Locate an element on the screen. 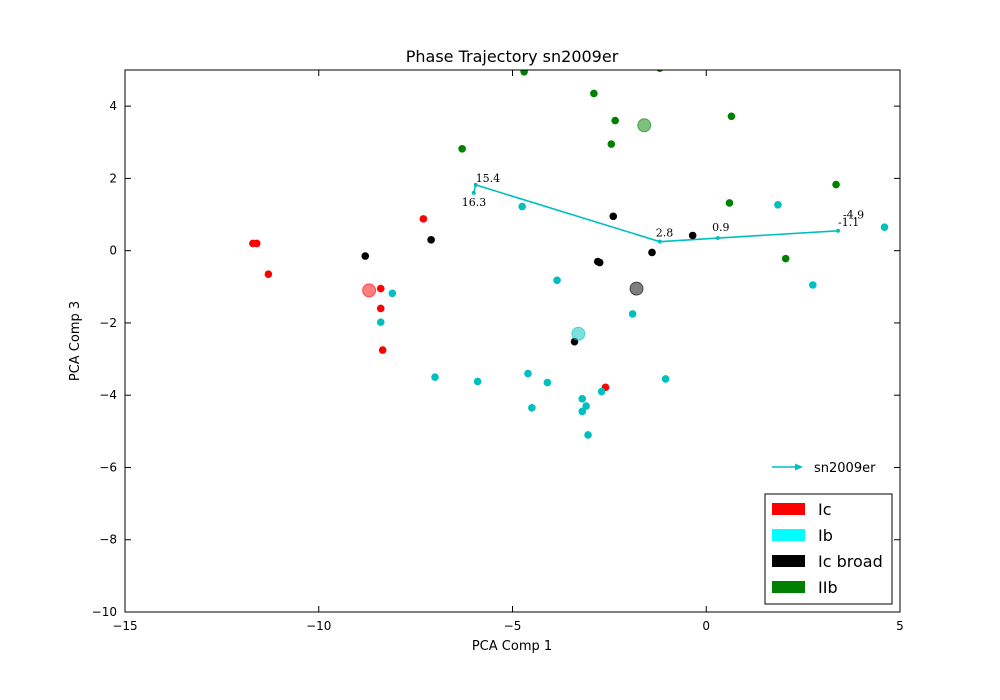 Image resolution: width=1000 pixels, height=700 pixels. y-tick-label-2: 2 is located at coordinates (113, 178).